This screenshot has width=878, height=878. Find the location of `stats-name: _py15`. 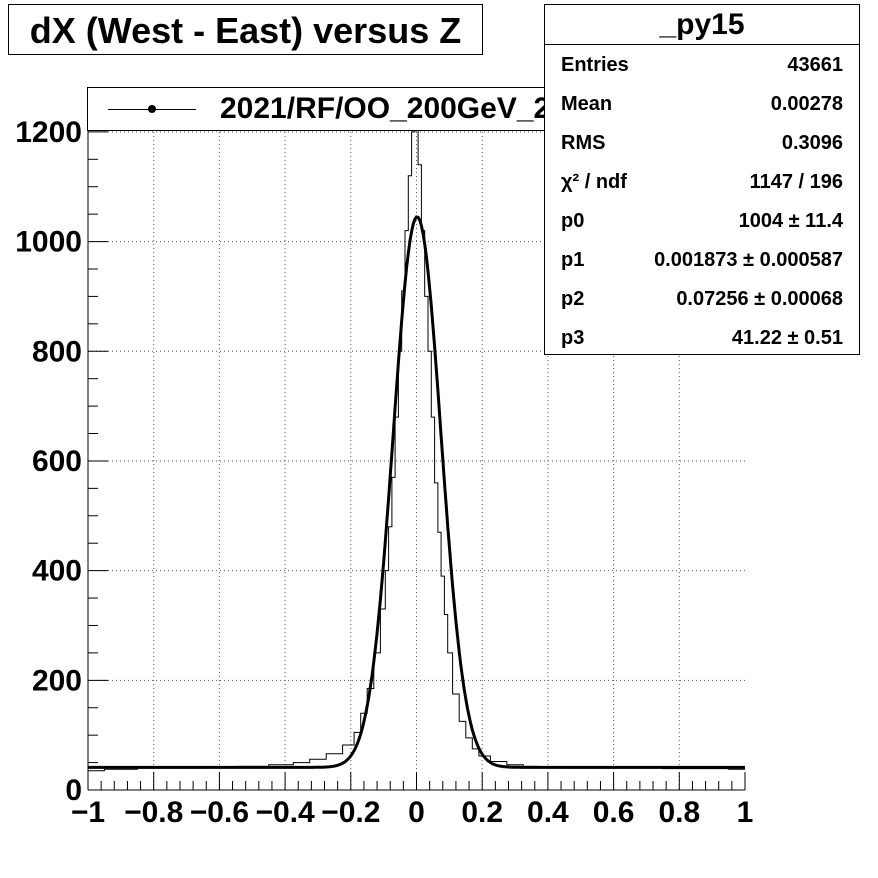

stats-name: _py15 is located at coordinates (702, 25).